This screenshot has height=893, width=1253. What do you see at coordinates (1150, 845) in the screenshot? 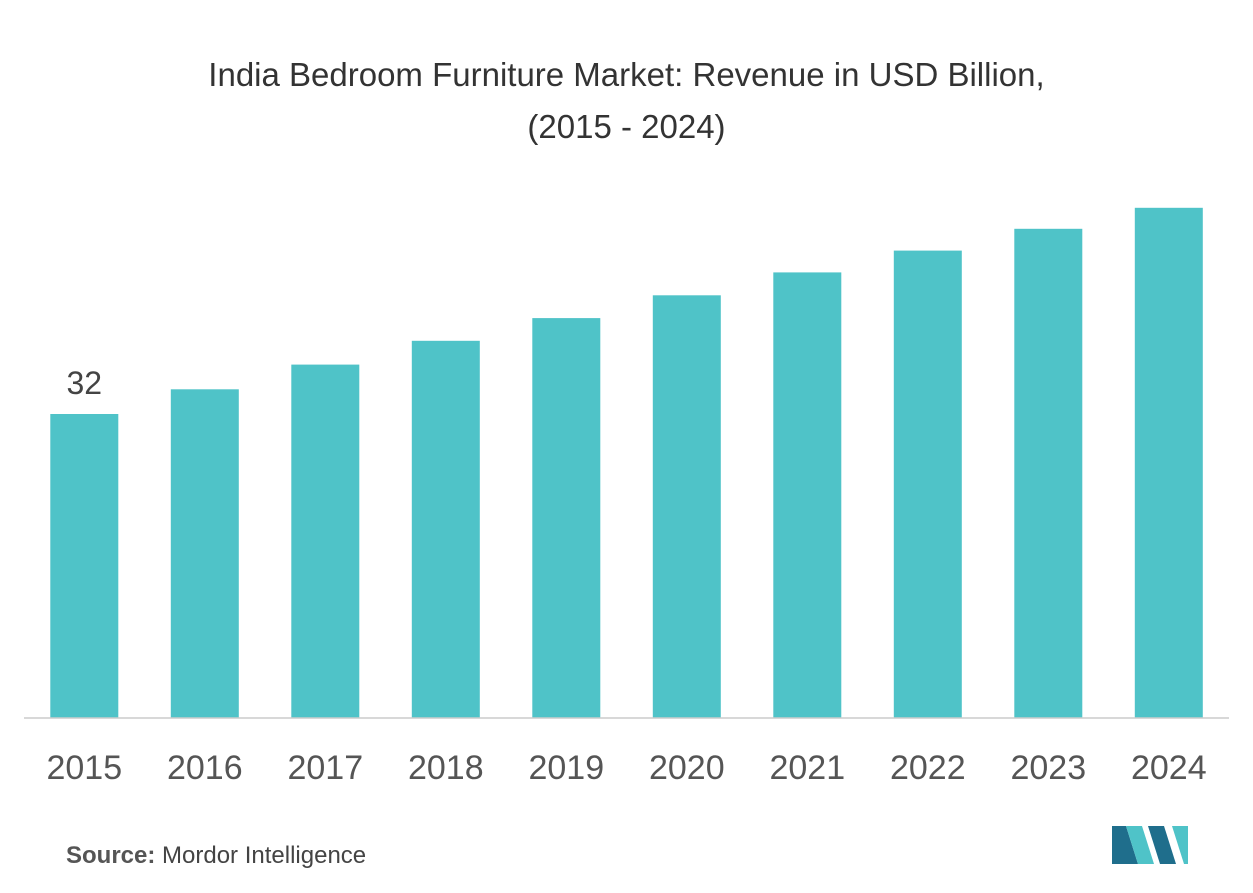
I see `mordor-intelligence-logo-icon` at bounding box center [1150, 845].